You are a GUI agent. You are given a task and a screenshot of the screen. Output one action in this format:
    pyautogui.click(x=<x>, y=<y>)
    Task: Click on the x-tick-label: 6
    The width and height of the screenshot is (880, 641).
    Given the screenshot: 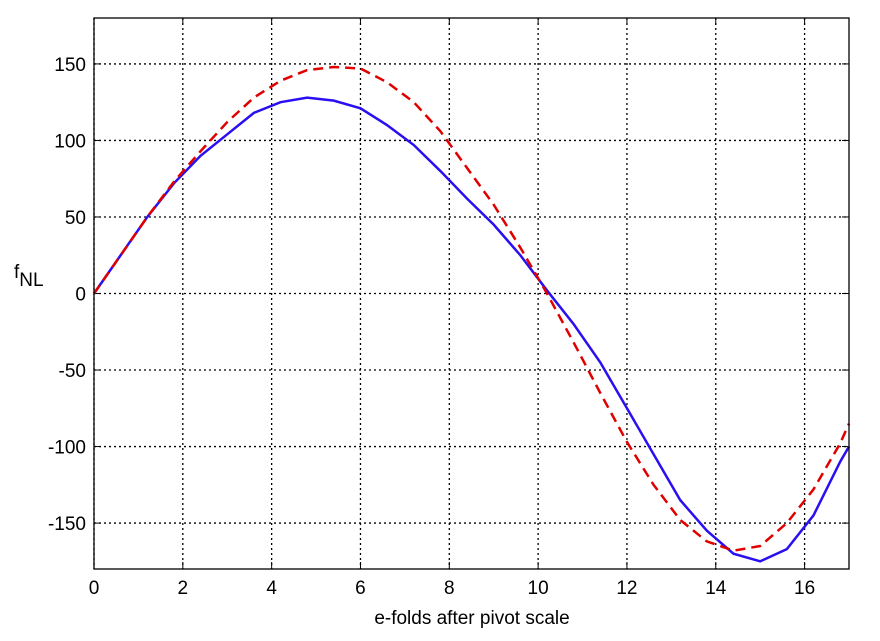 What is the action you would take?
    pyautogui.click(x=360, y=588)
    